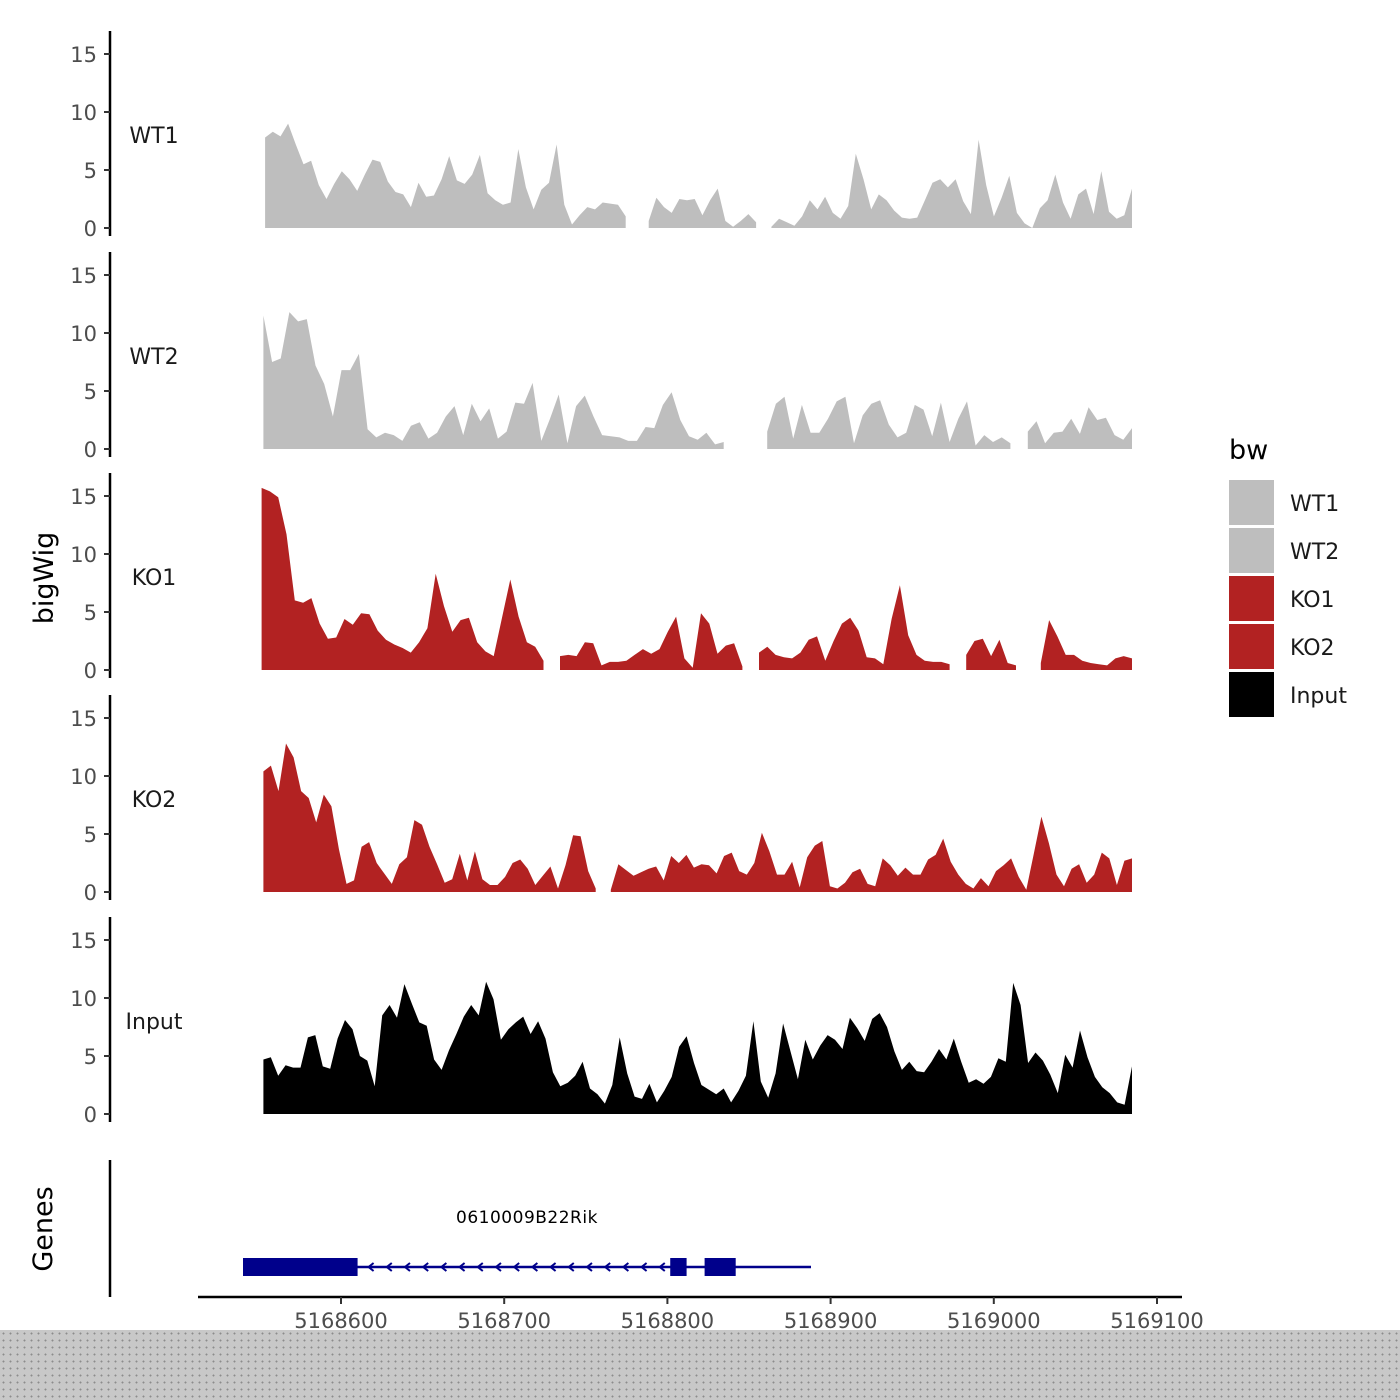 The height and width of the screenshot is (1400, 1400). I want to click on legend-label: KO1, so click(1312, 600).